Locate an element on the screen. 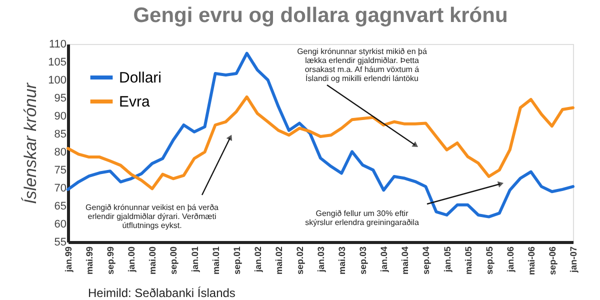 The width and height of the screenshot is (600, 300). y-tick-label: 90 is located at coordinates (60, 116).